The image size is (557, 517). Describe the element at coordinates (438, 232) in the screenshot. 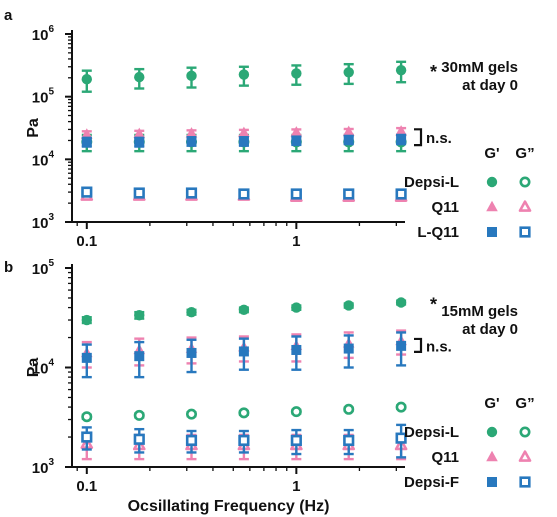

I see `legend-label: L-Q11` at that location.